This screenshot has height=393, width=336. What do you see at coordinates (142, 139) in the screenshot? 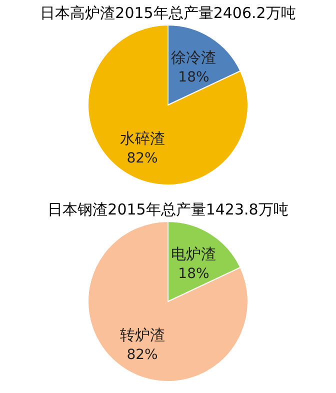
I see `slice-label: 水碎渣` at bounding box center [142, 139].